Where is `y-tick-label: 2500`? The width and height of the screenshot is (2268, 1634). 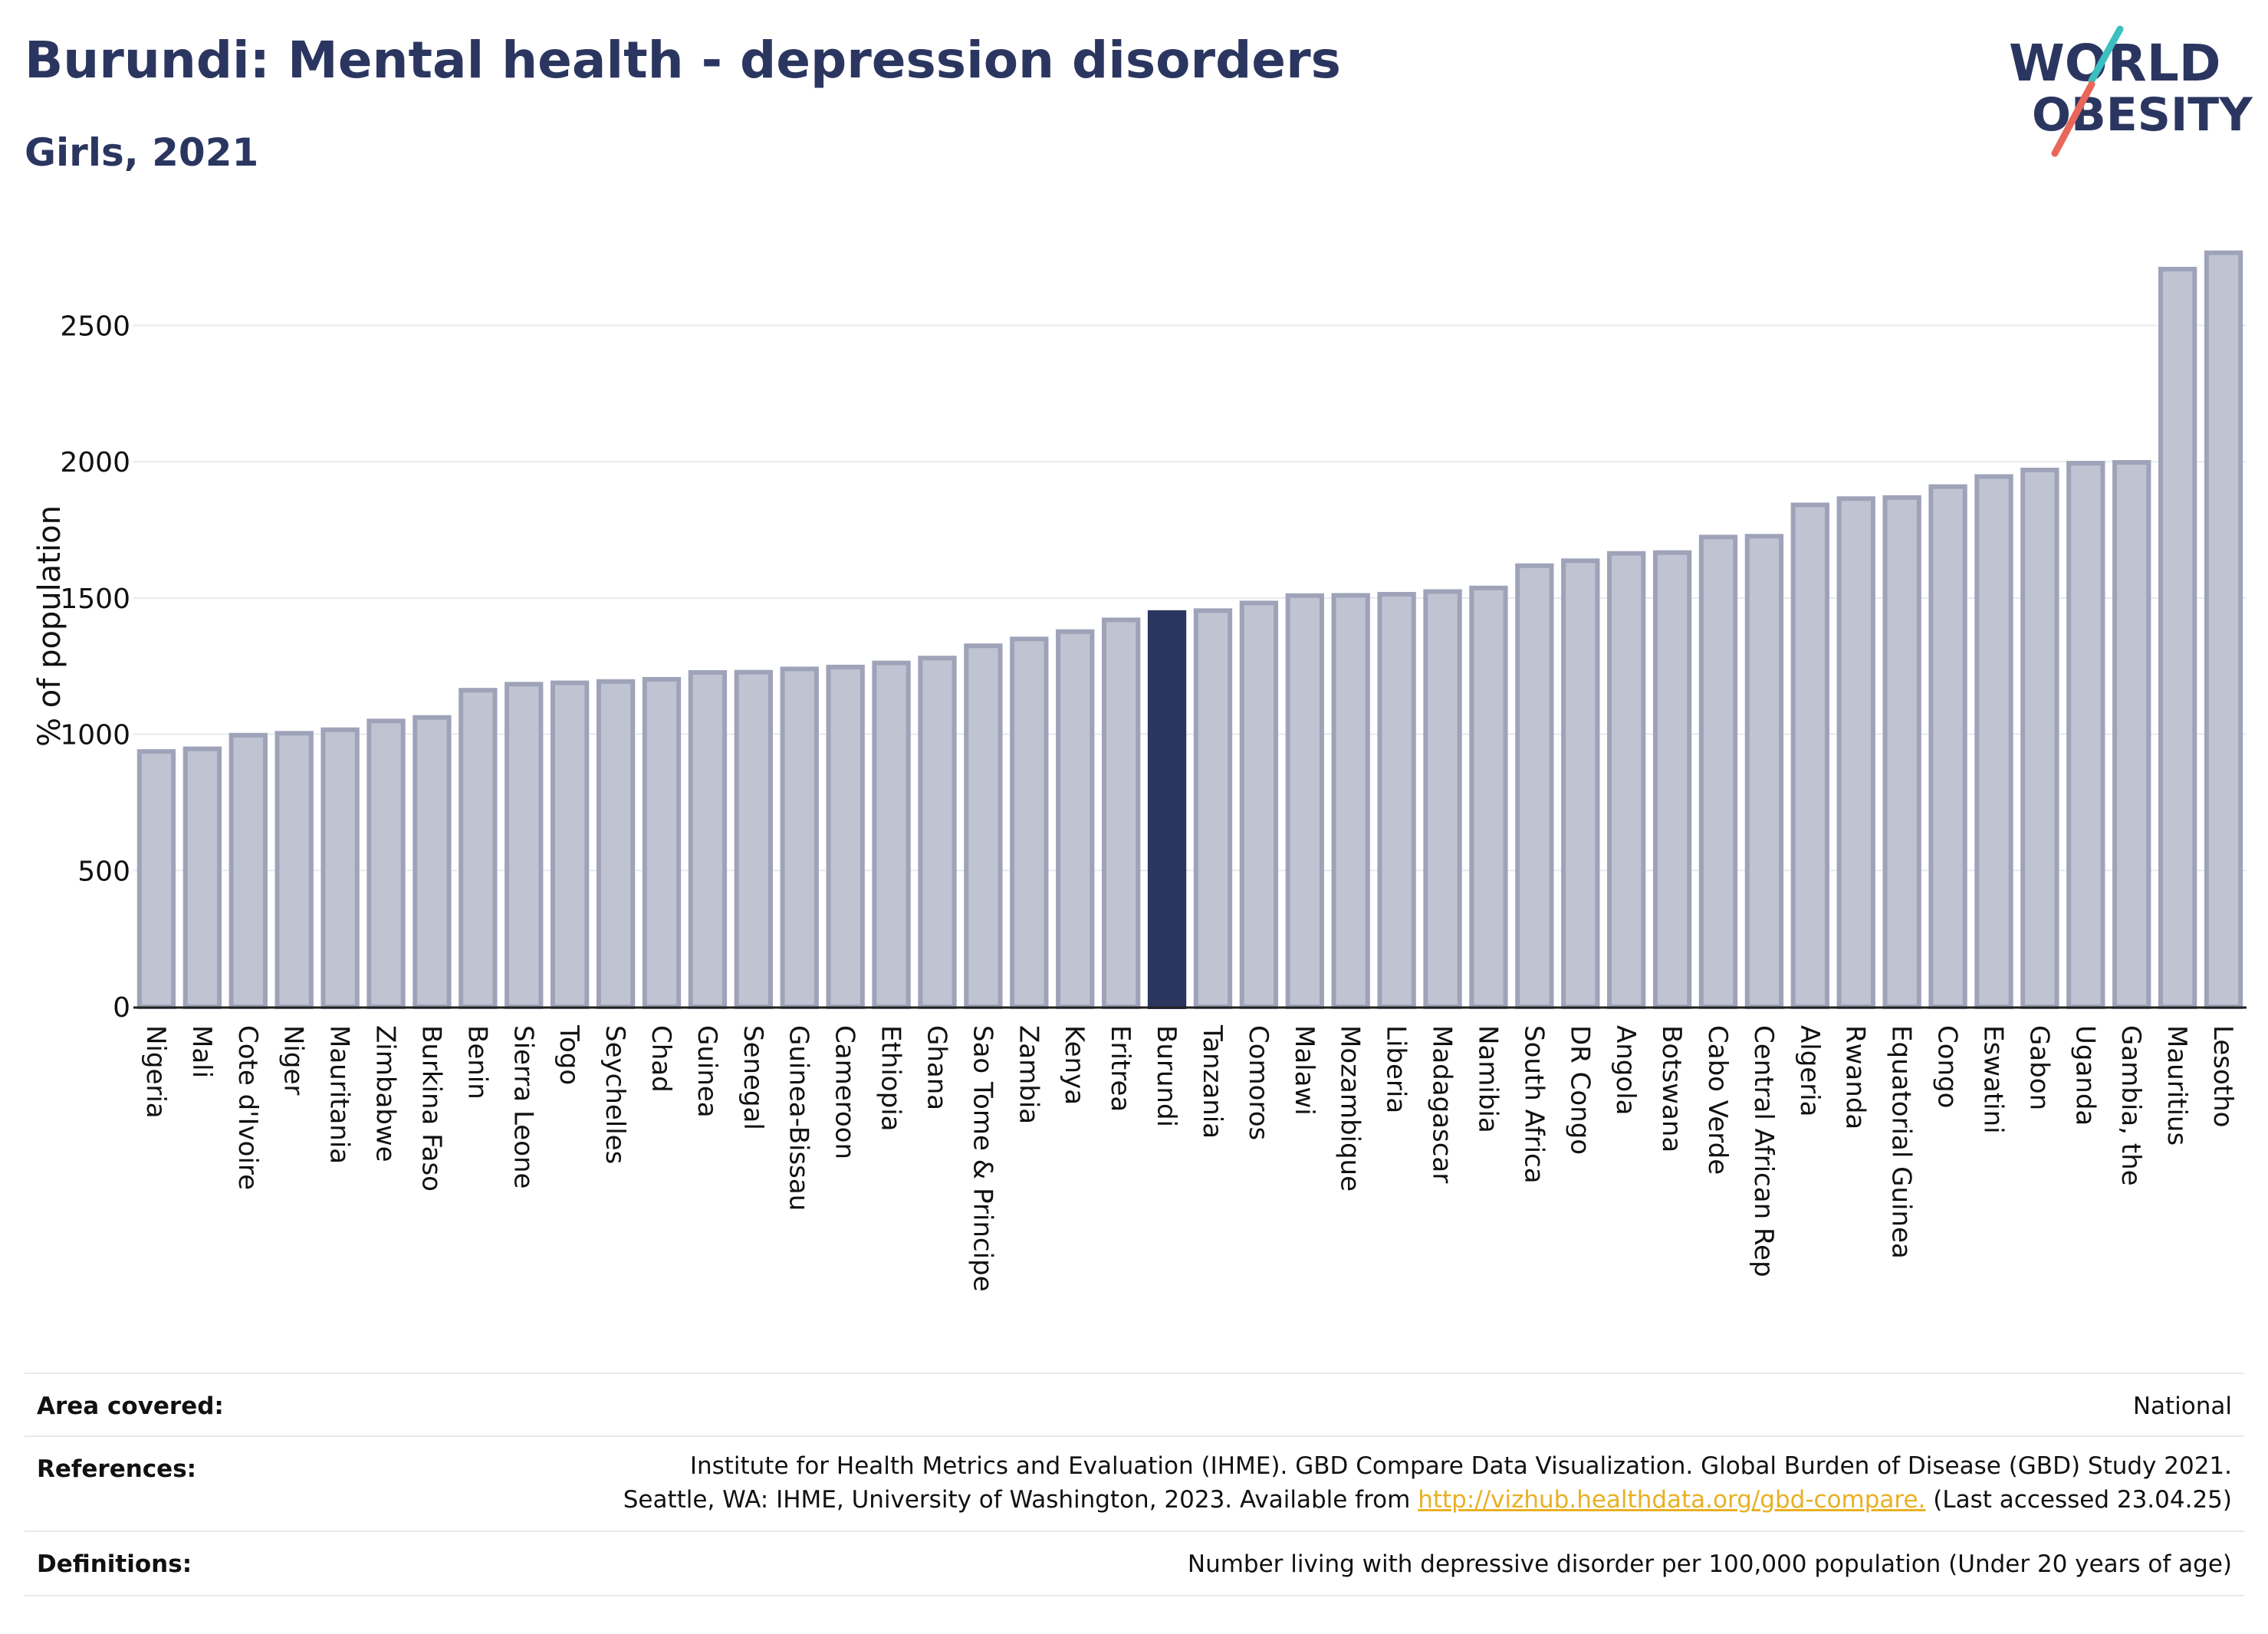 y-tick-label: 2500 is located at coordinates (95, 327).